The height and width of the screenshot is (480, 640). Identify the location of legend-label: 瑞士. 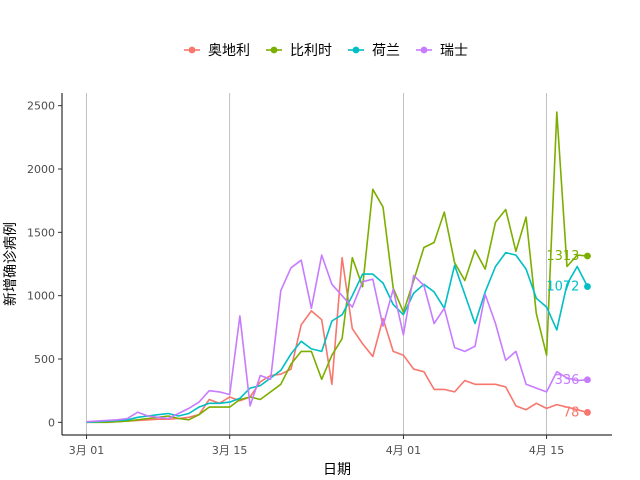
(454, 51).